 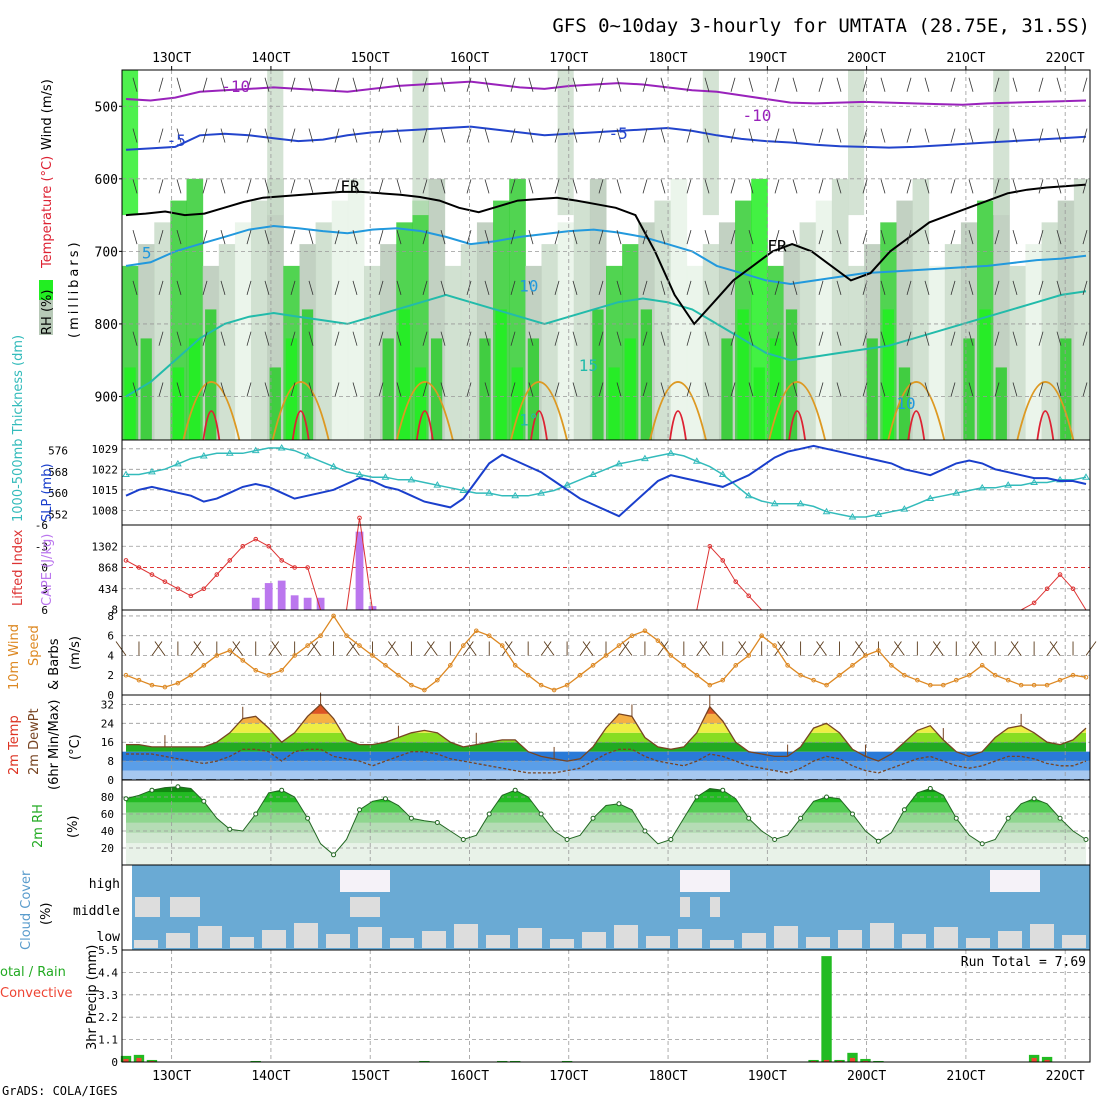 What do you see at coordinates (606, 1006) in the screenshot?
I see `precip-frame` at bounding box center [606, 1006].